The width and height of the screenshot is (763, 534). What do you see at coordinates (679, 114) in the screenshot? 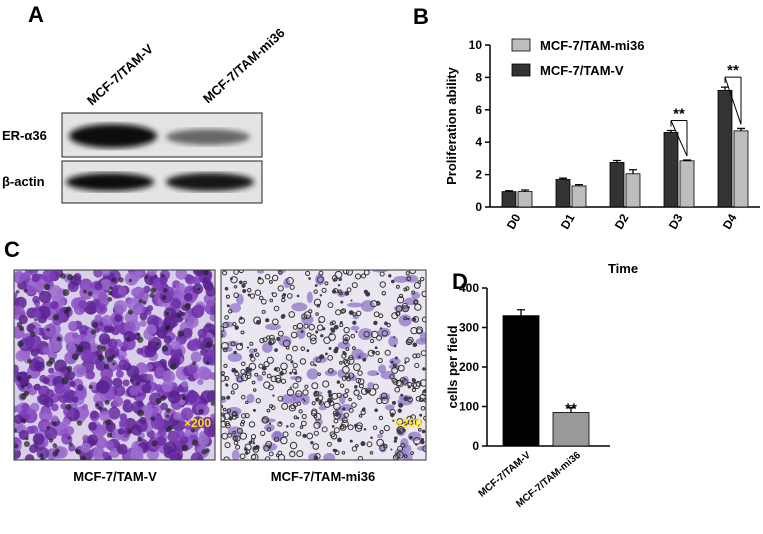
I see `annotation: **` at bounding box center [679, 114].